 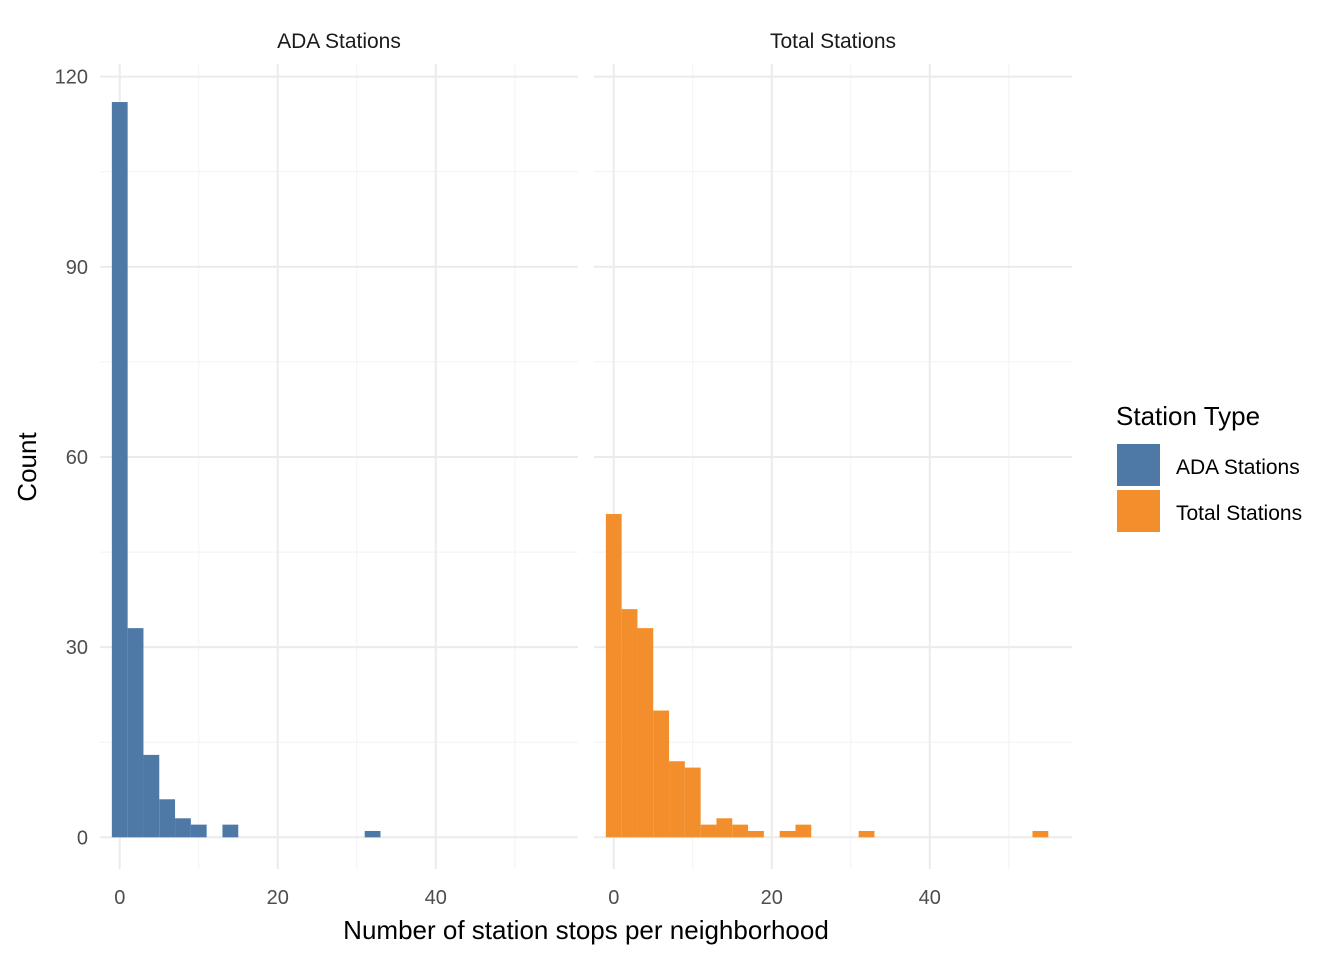 I want to click on y-tick-label: 90, so click(x=77, y=268).